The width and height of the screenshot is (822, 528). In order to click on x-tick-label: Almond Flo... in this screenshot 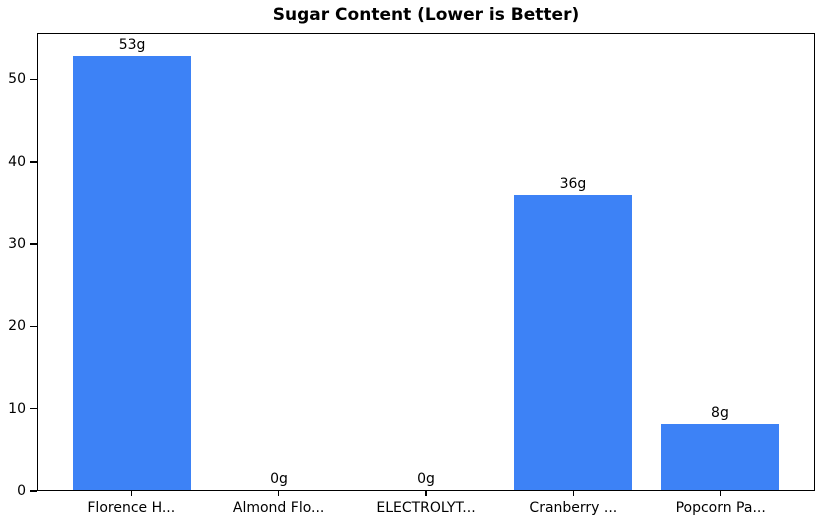, I will do `click(278, 508)`.